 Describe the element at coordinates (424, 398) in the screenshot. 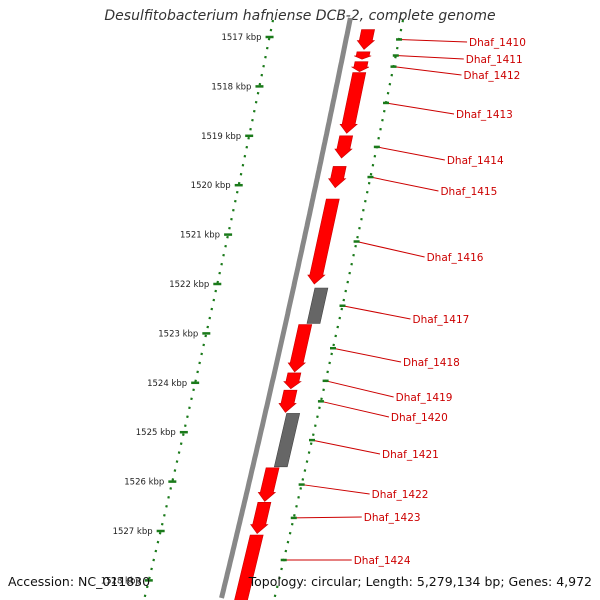

I see `gene-label: Dhaf_1419` at that location.